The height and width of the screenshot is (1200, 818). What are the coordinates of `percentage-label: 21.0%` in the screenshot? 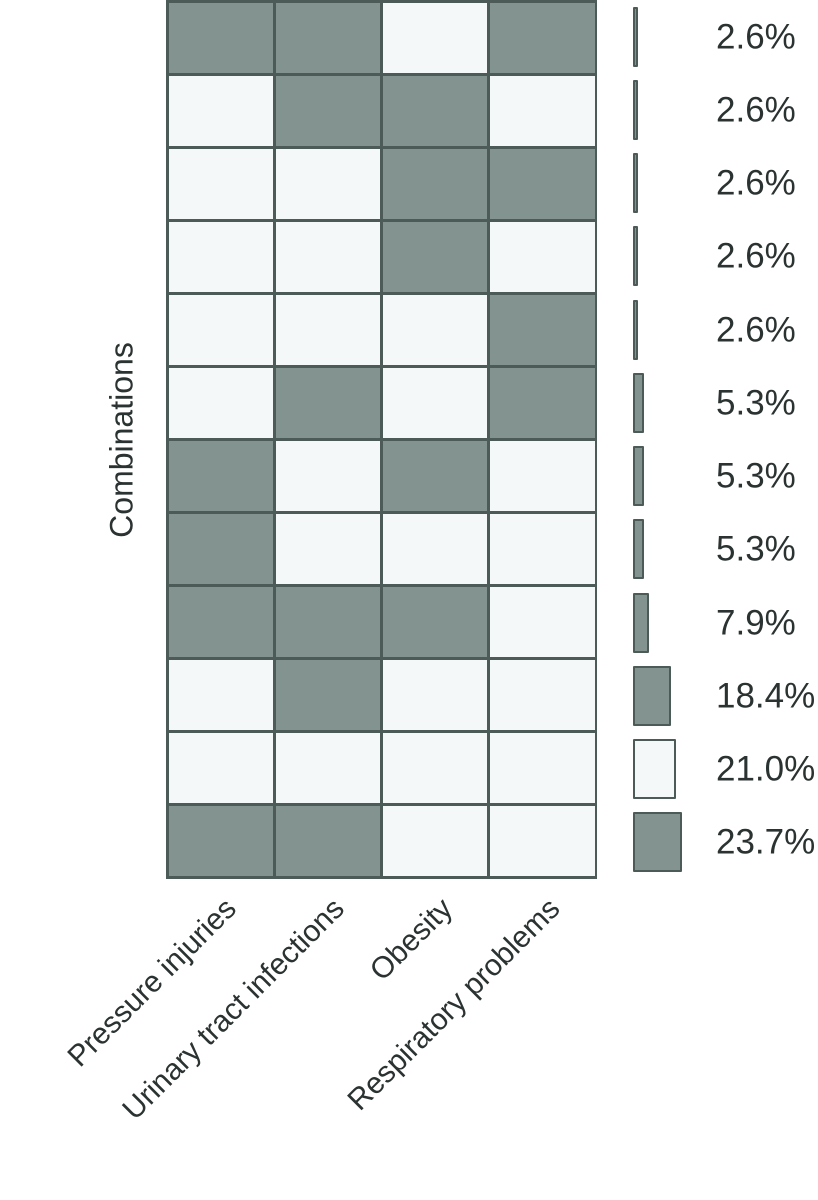 It's located at (766, 769).